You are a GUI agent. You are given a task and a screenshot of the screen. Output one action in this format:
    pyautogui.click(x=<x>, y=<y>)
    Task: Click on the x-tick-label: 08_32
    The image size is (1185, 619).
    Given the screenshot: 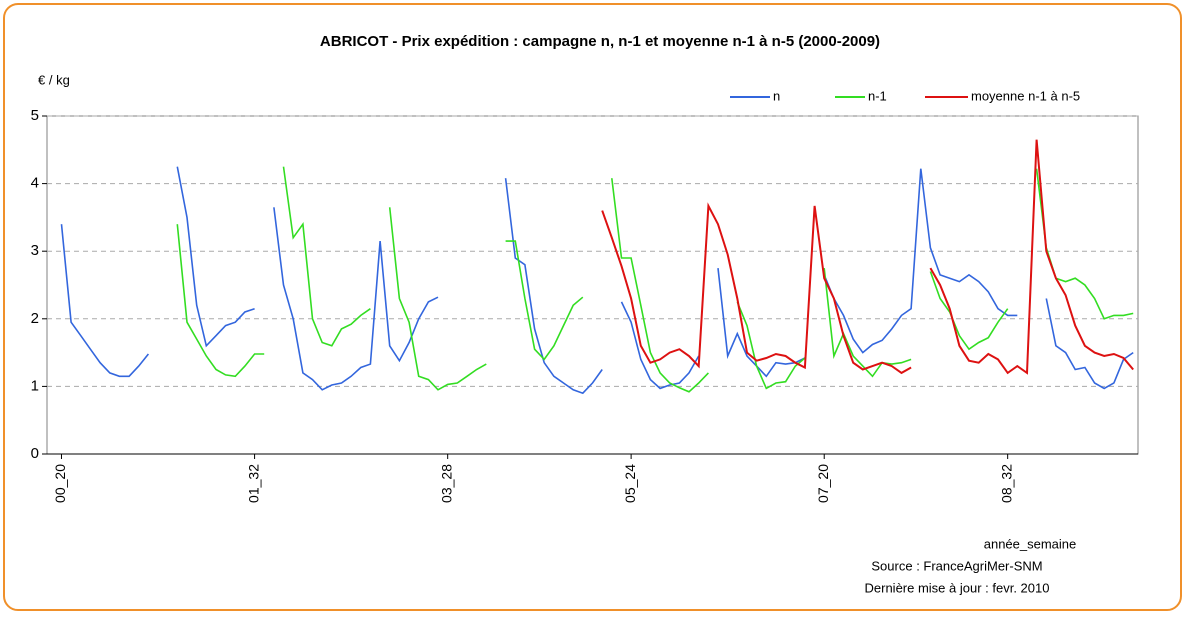 What is the action you would take?
    pyautogui.click(x=1006, y=483)
    